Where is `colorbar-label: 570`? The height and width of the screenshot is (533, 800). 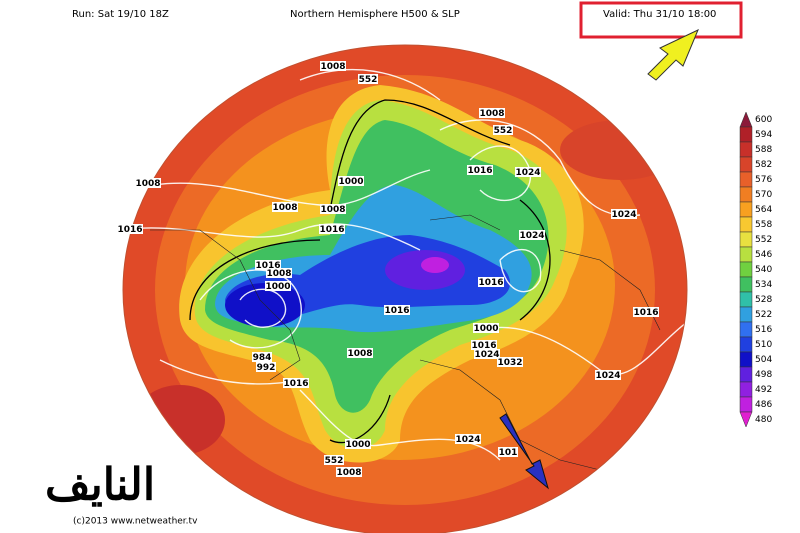 colorbar-label: 570 is located at coordinates (763, 195).